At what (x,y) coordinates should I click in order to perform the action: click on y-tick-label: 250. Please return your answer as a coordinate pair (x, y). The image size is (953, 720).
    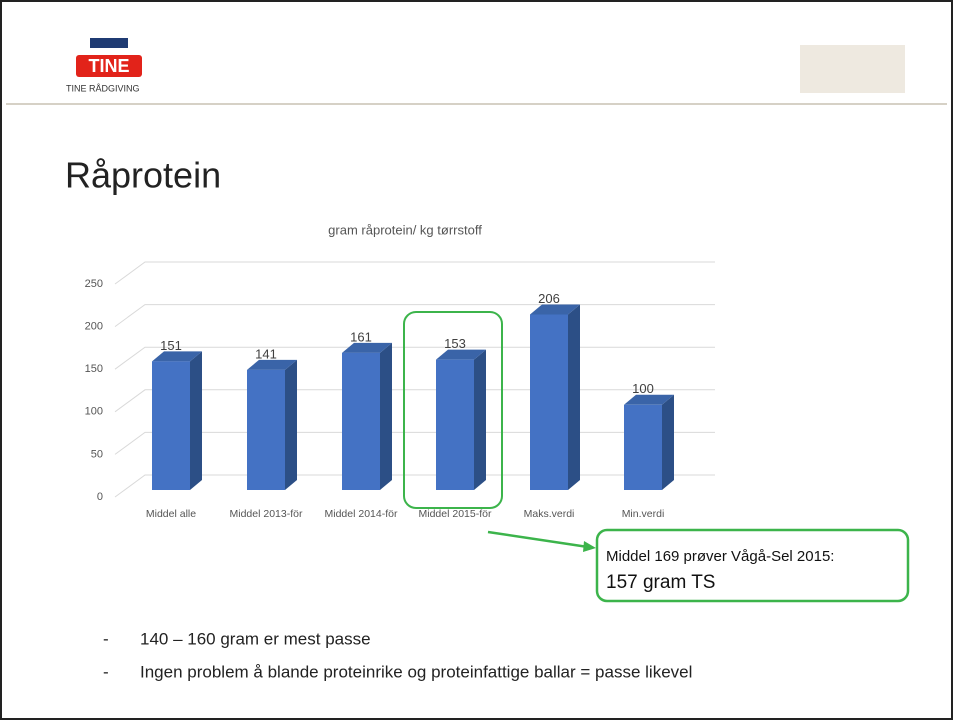
    Looking at the image, I should click on (94, 284).